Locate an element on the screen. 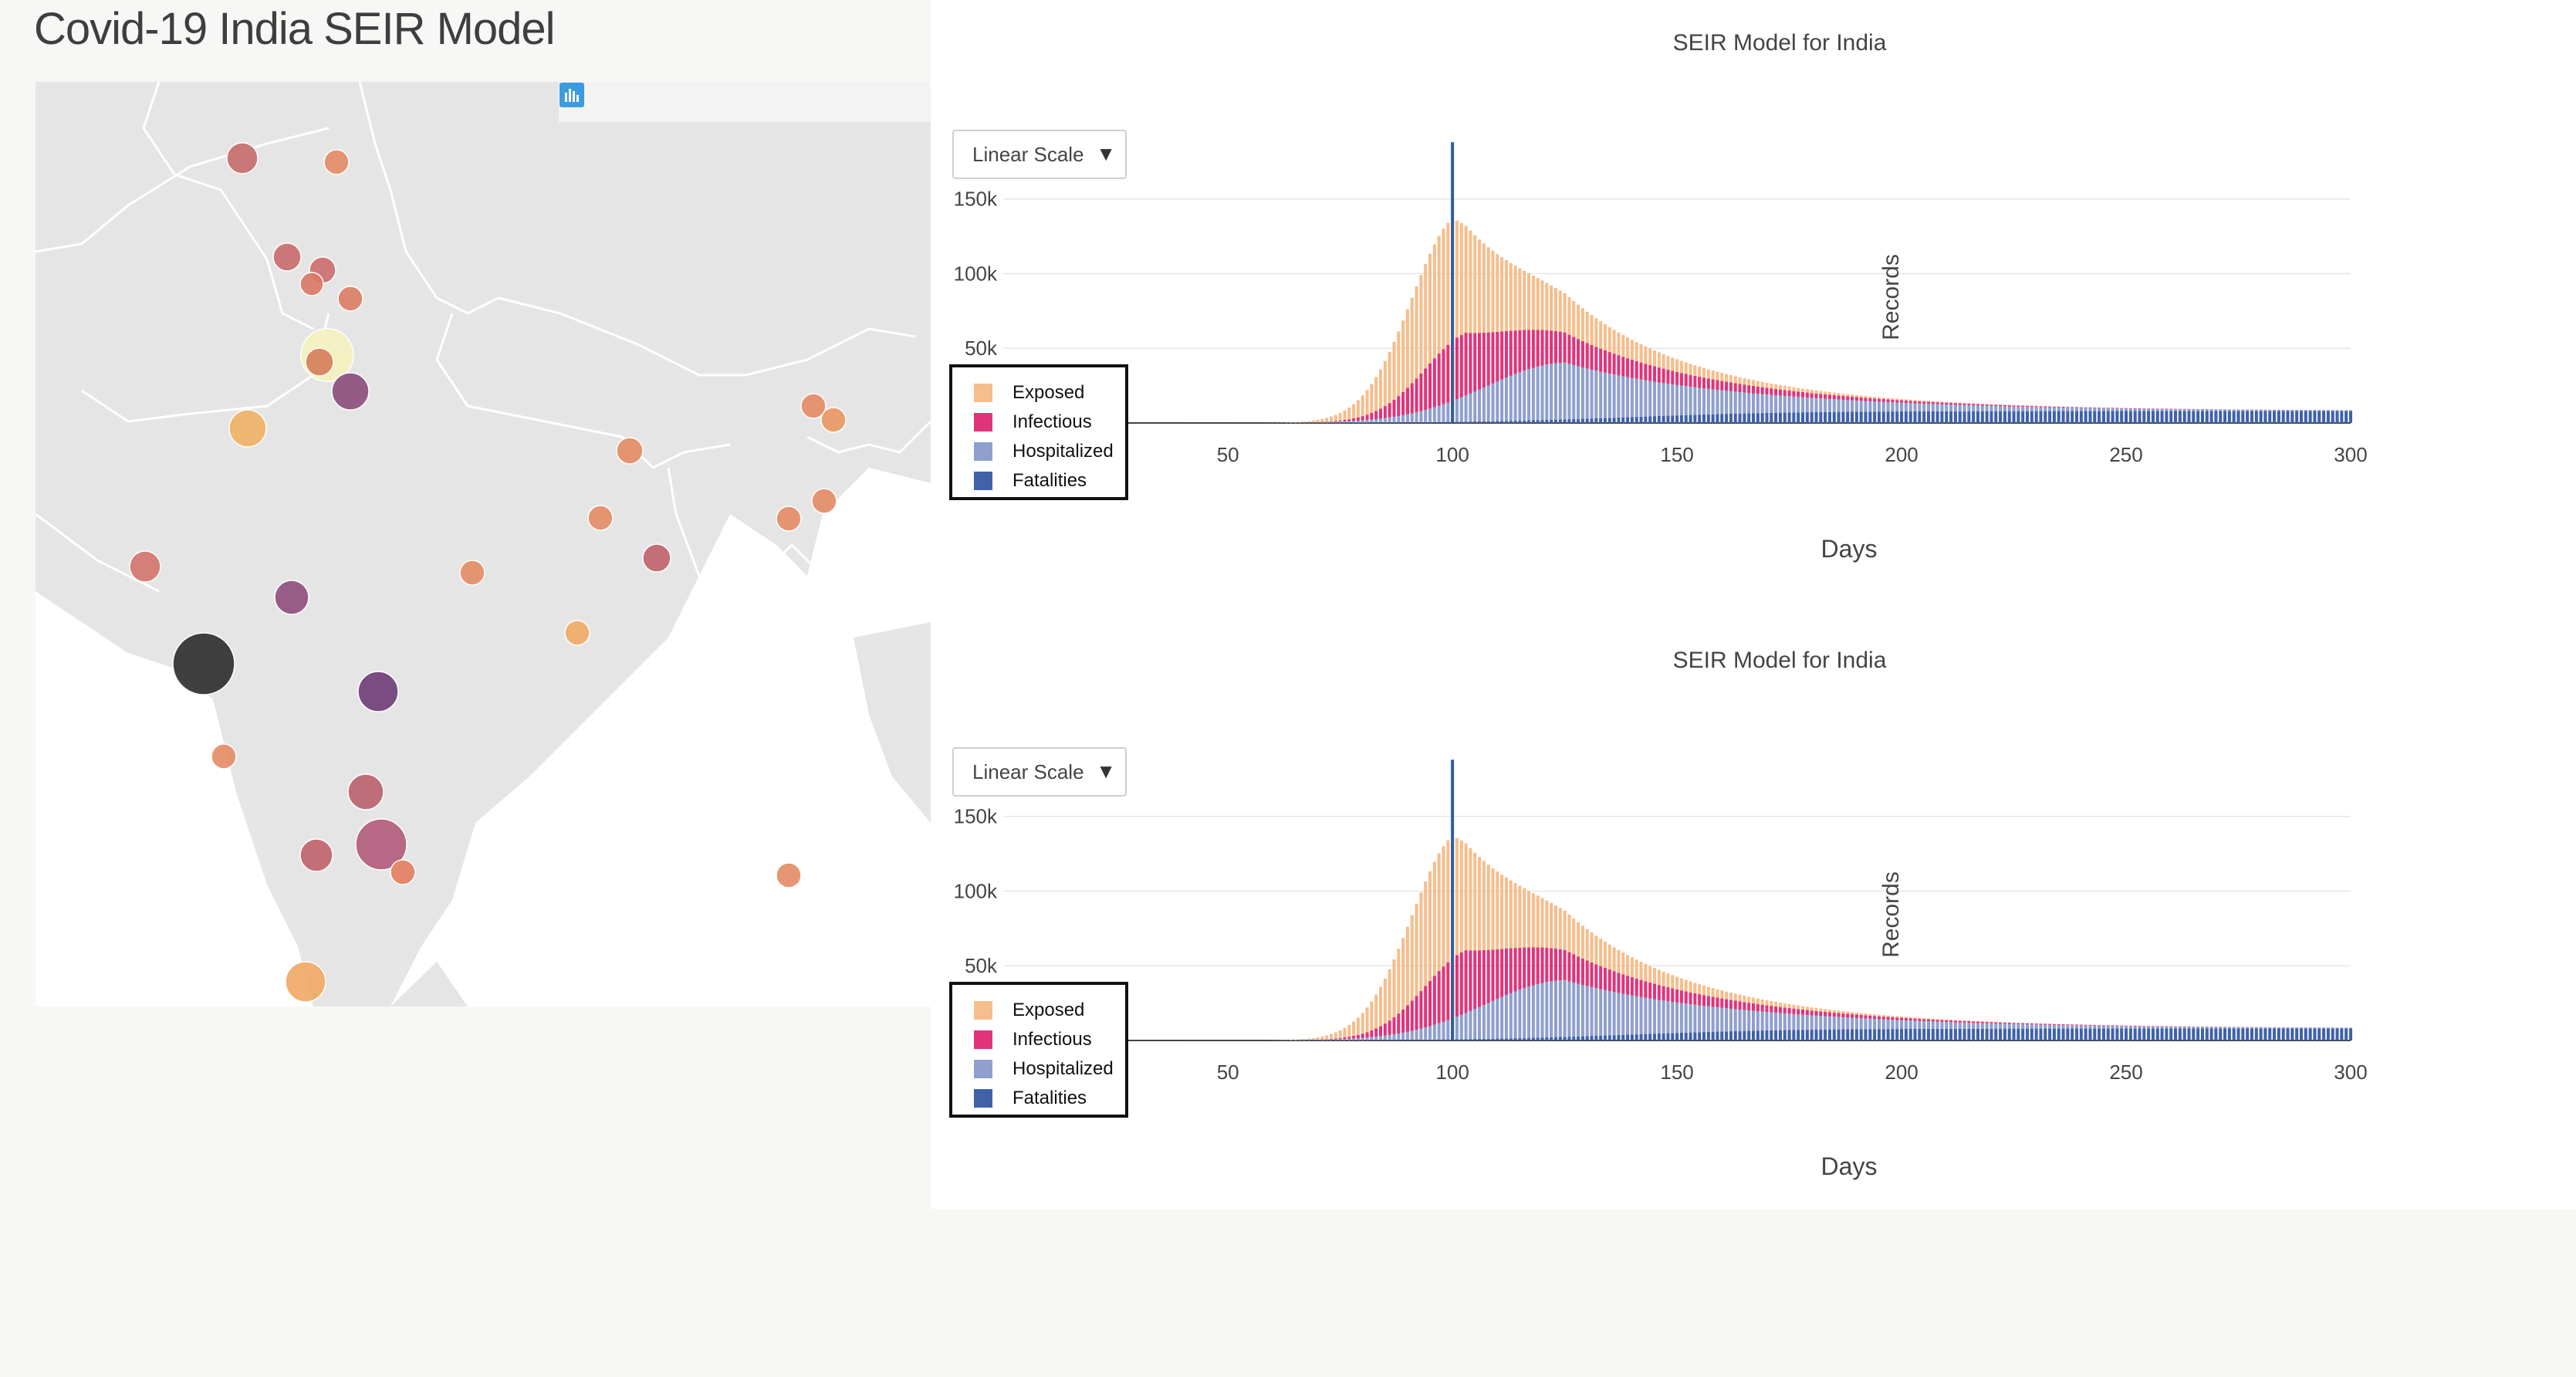 This screenshot has width=2576, height=1377. plotly-logo-icon is located at coordinates (742, 101).